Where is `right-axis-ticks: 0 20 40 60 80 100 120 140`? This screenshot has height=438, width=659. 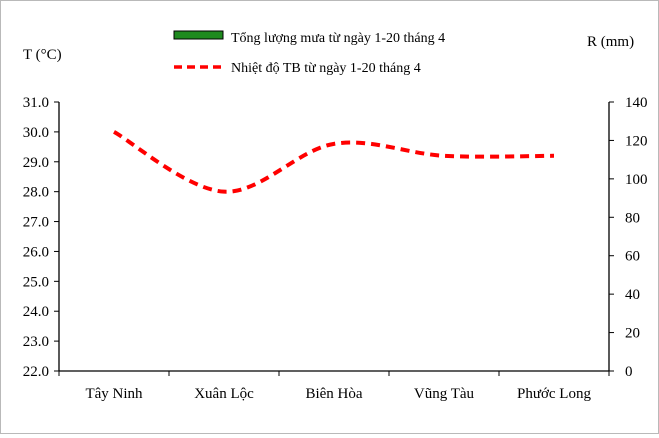
right-axis-ticks: 0 20 40 60 80 100 120 140 is located at coordinates (628, 237).